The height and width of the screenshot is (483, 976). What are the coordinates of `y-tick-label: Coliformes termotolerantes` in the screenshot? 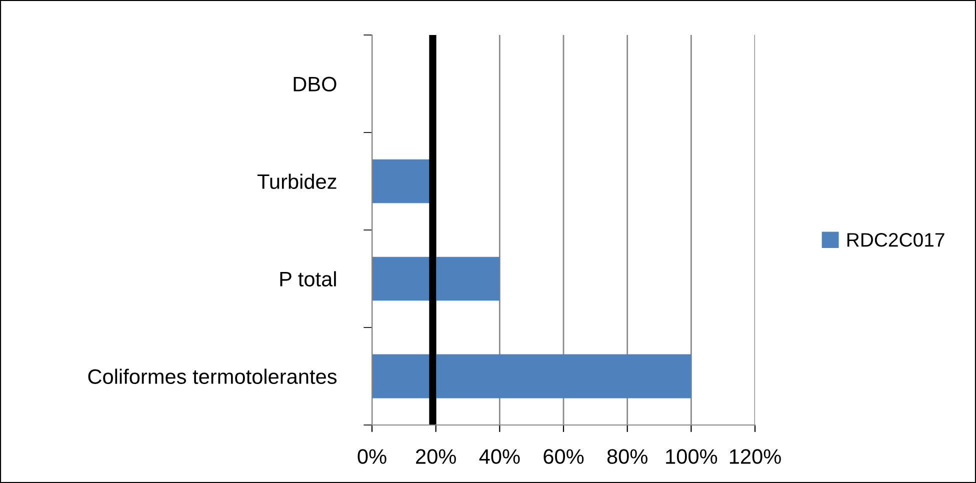 It's located at (212, 376).